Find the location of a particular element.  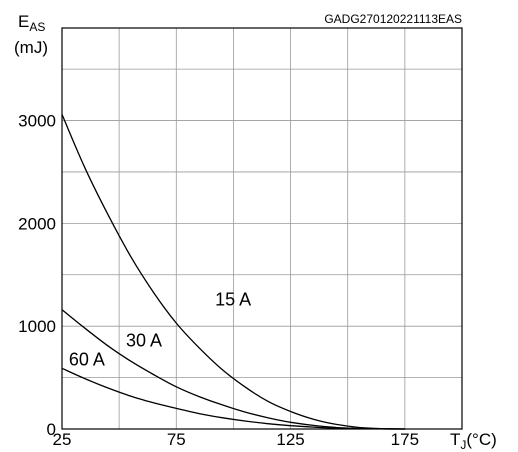

x-tick-label: 75 is located at coordinates (176, 439).